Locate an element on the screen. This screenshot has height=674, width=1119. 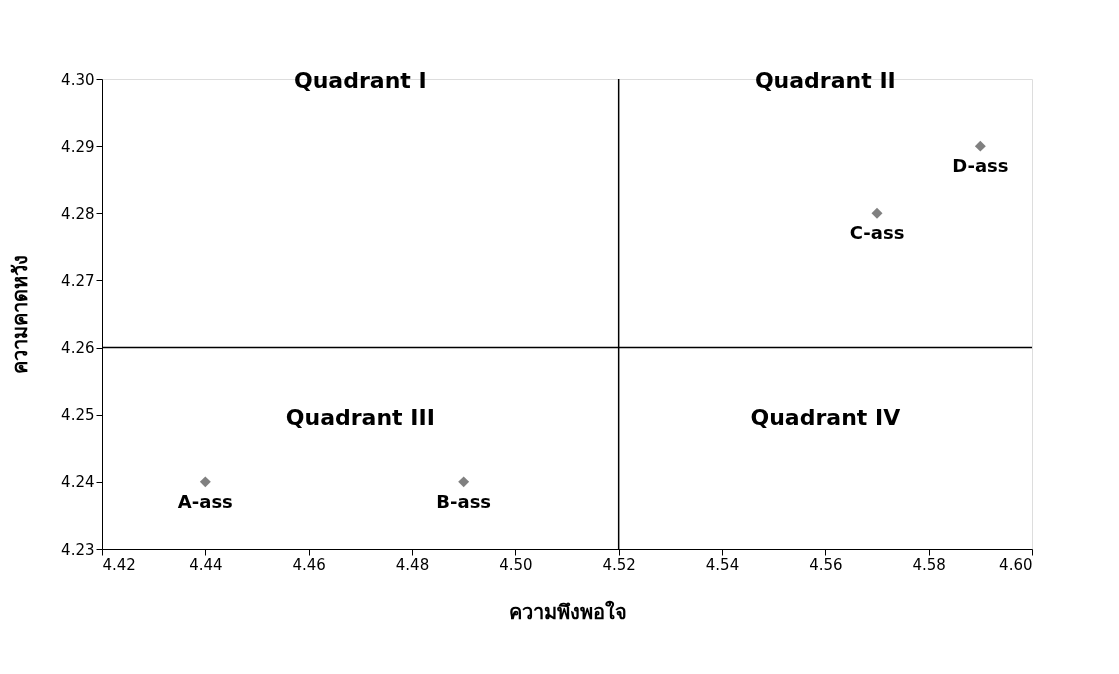
x-tick-label: 4.58 is located at coordinates (929, 564).